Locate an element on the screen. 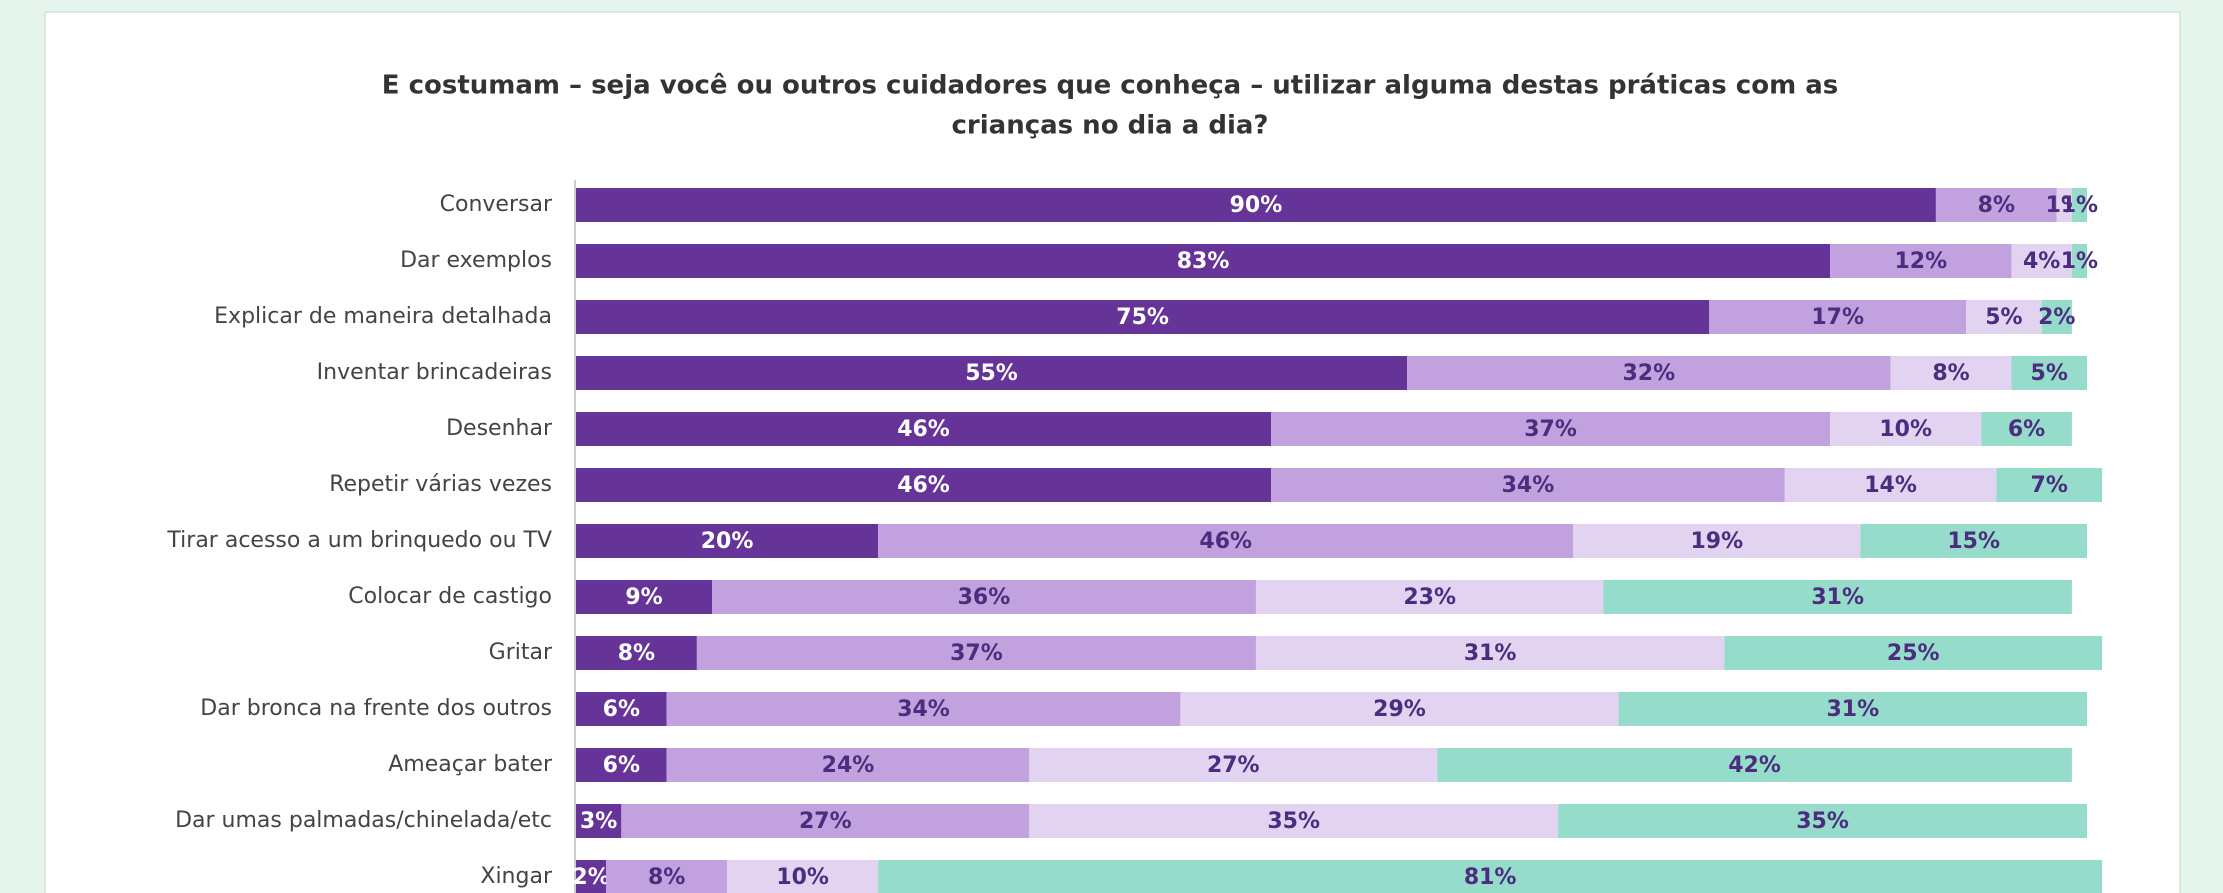 Image resolution: width=2223 pixels, height=893 pixels. value-label: 23% is located at coordinates (1429, 597).